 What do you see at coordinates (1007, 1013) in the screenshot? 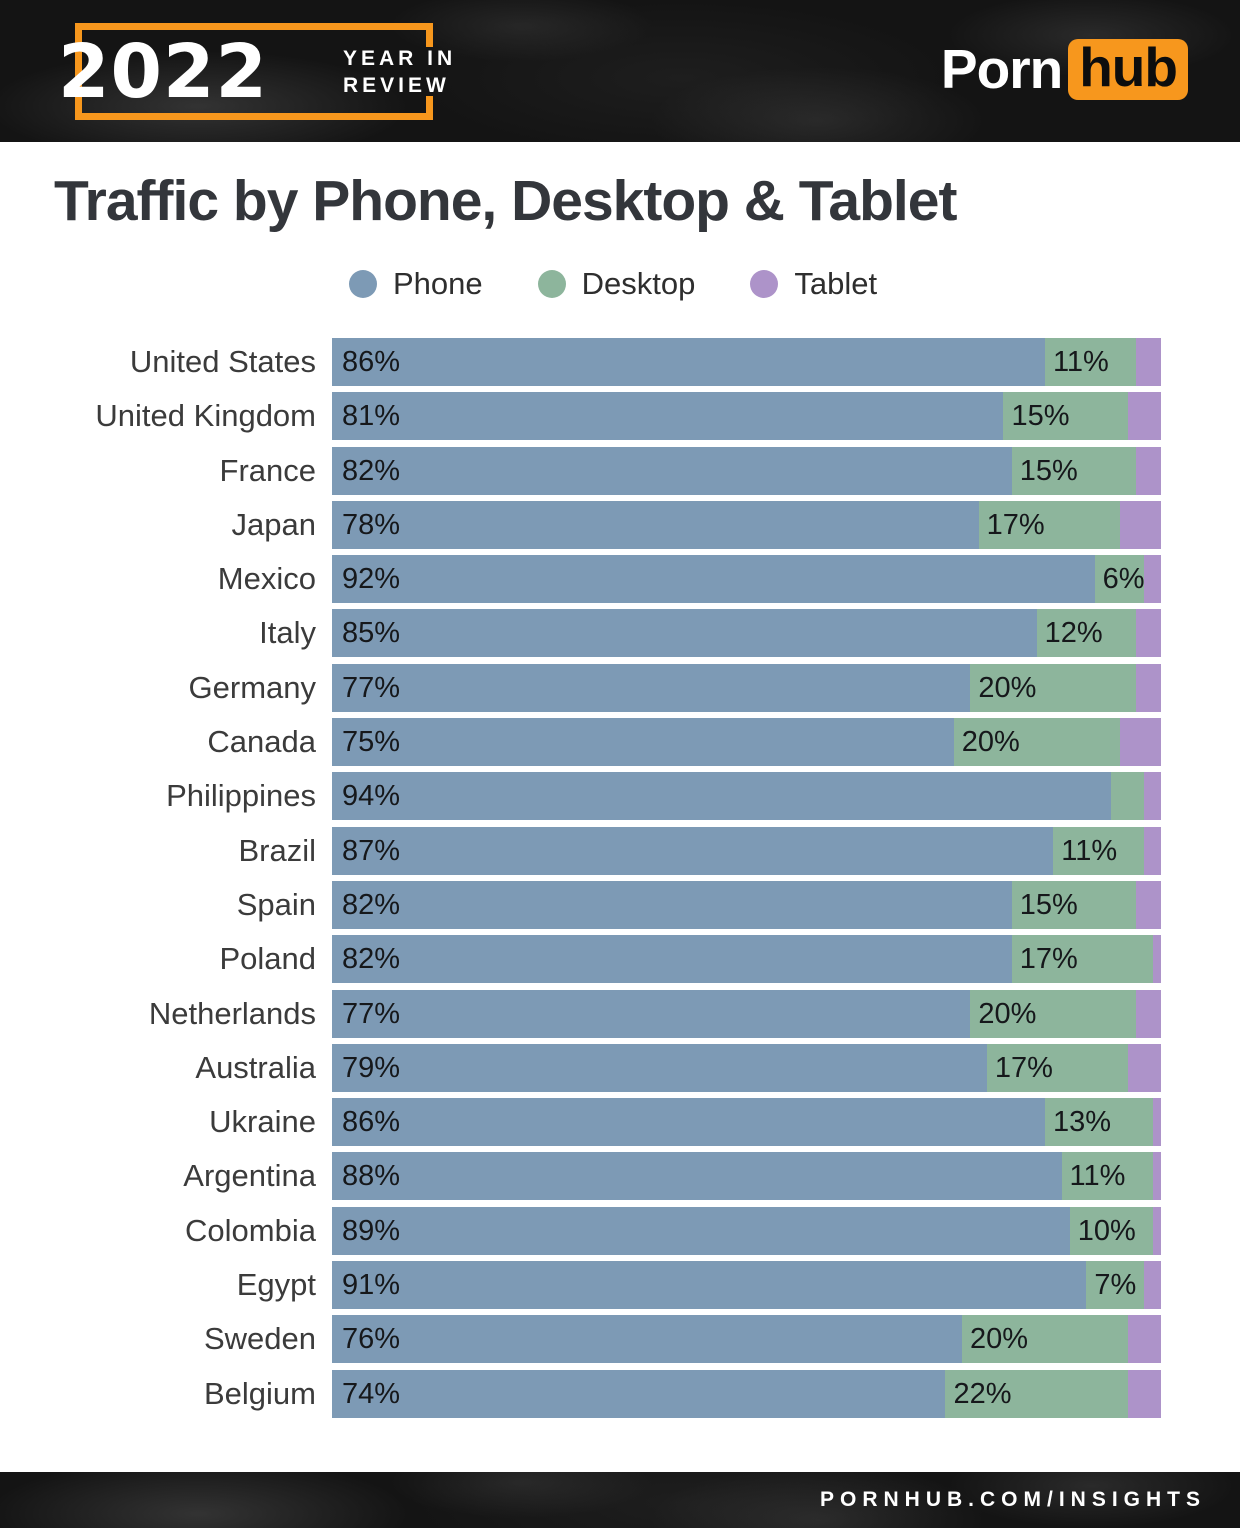
I see `bar-value-desktop: 20%` at bounding box center [1007, 1013].